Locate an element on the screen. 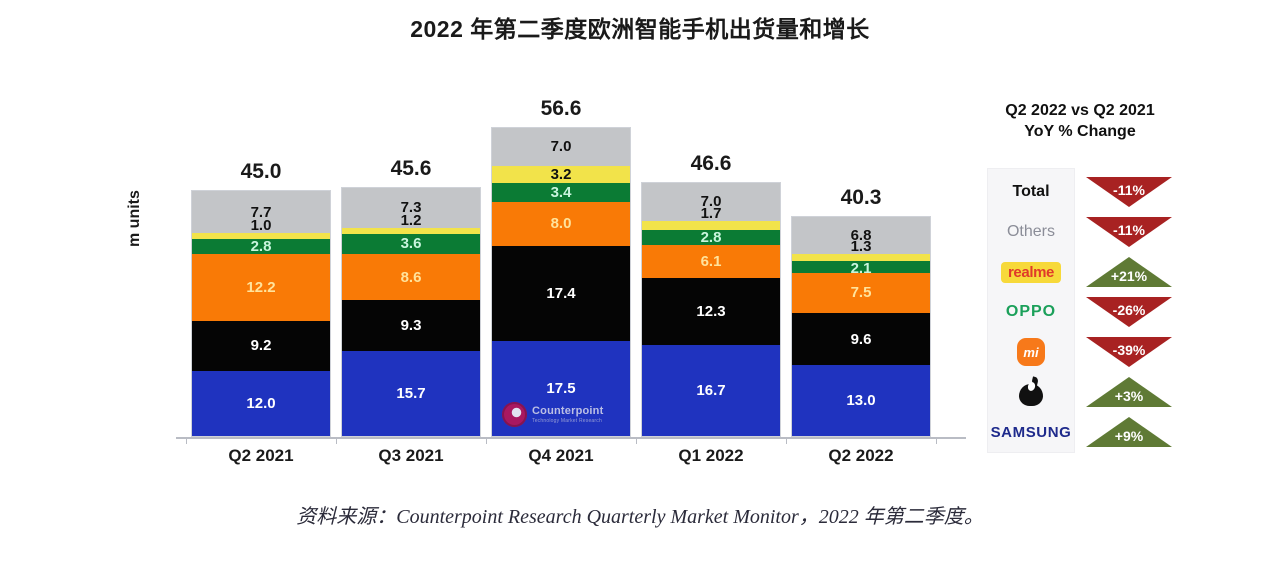 This screenshot has height=566, width=1280. bar-segment-value: 2.1 is located at coordinates (861, 269).